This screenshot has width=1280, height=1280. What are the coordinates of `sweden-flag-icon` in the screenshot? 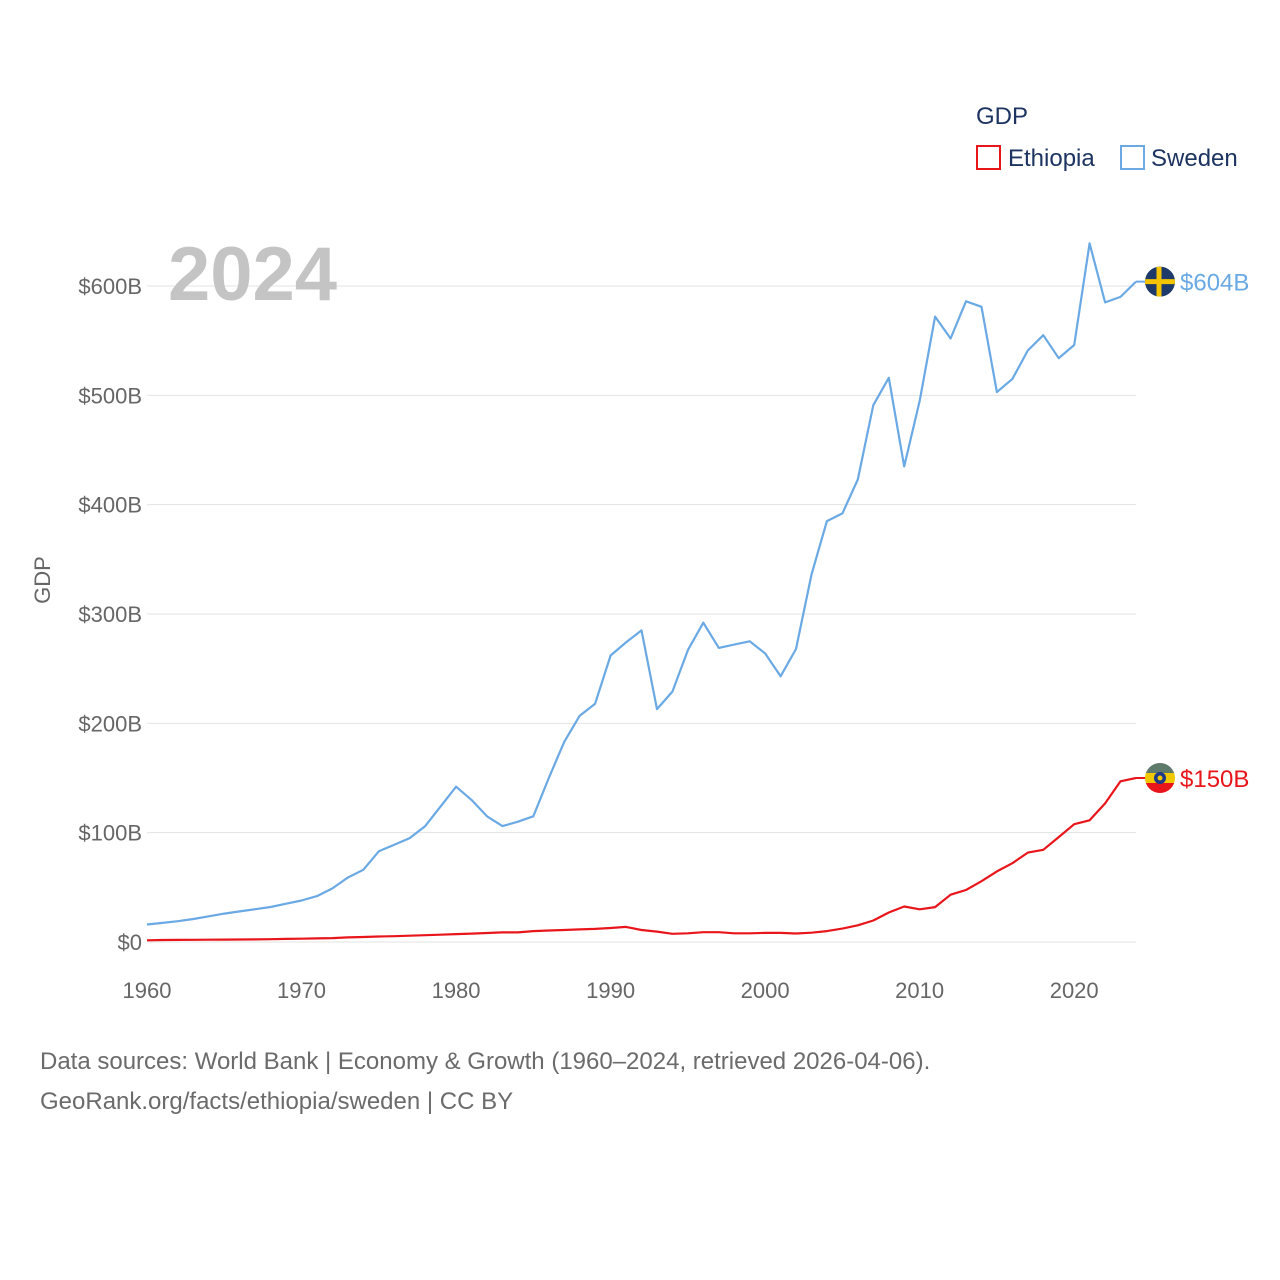 It's located at (1160, 281).